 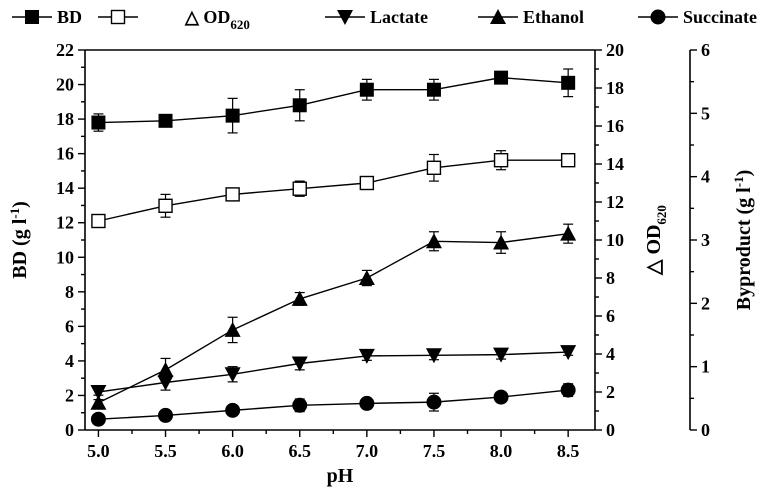 I want to click on right2-y-tick-label: 1, so click(x=705, y=367).